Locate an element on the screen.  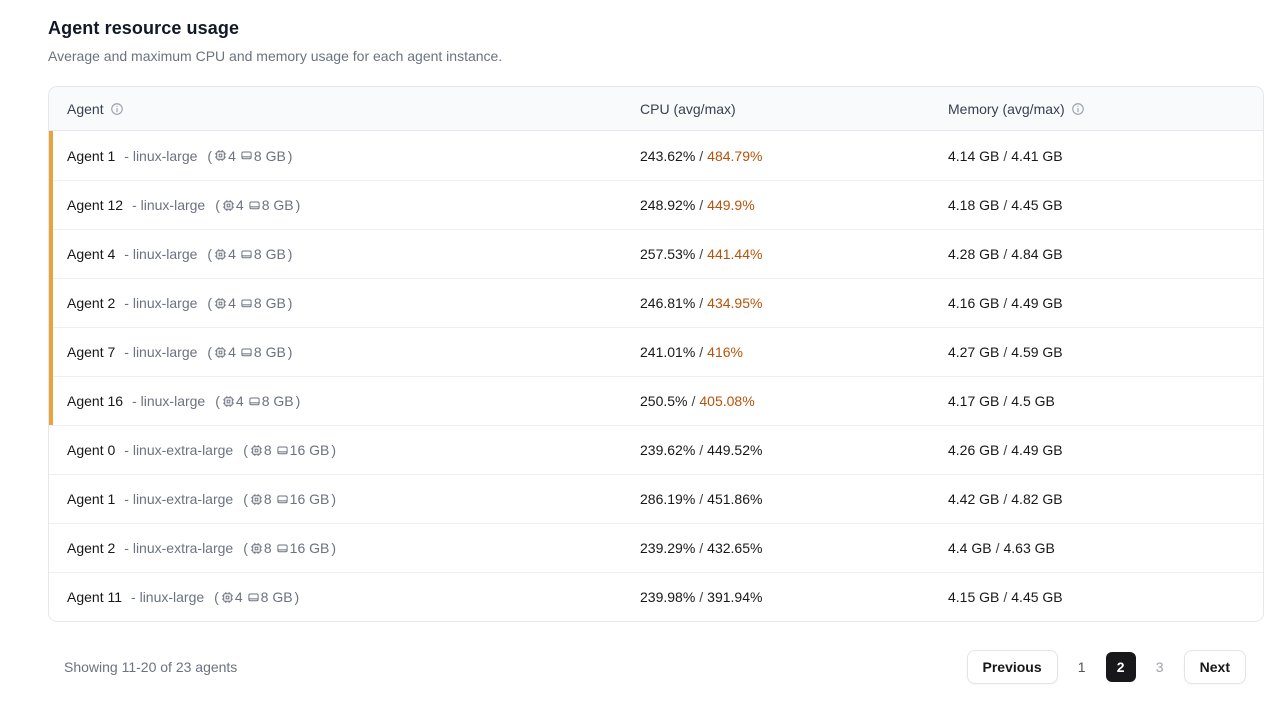
previous-page-button: Previous is located at coordinates (1012, 667).